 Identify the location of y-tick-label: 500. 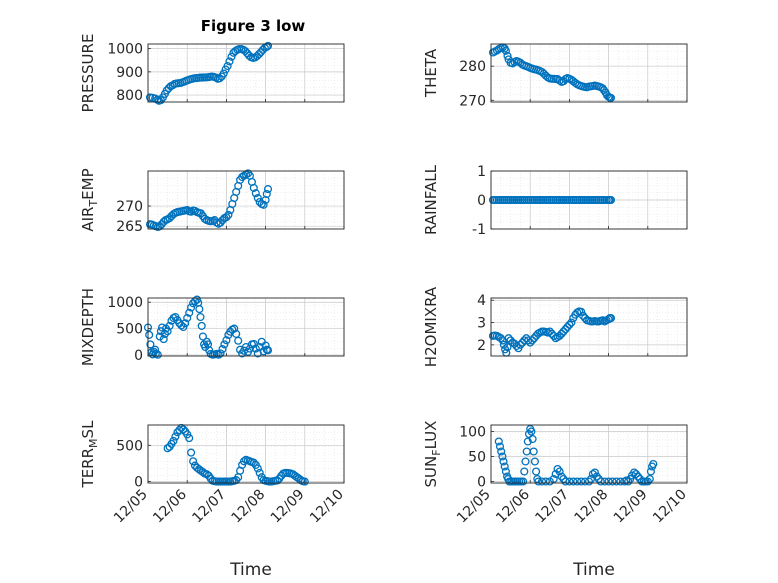
(129, 446).